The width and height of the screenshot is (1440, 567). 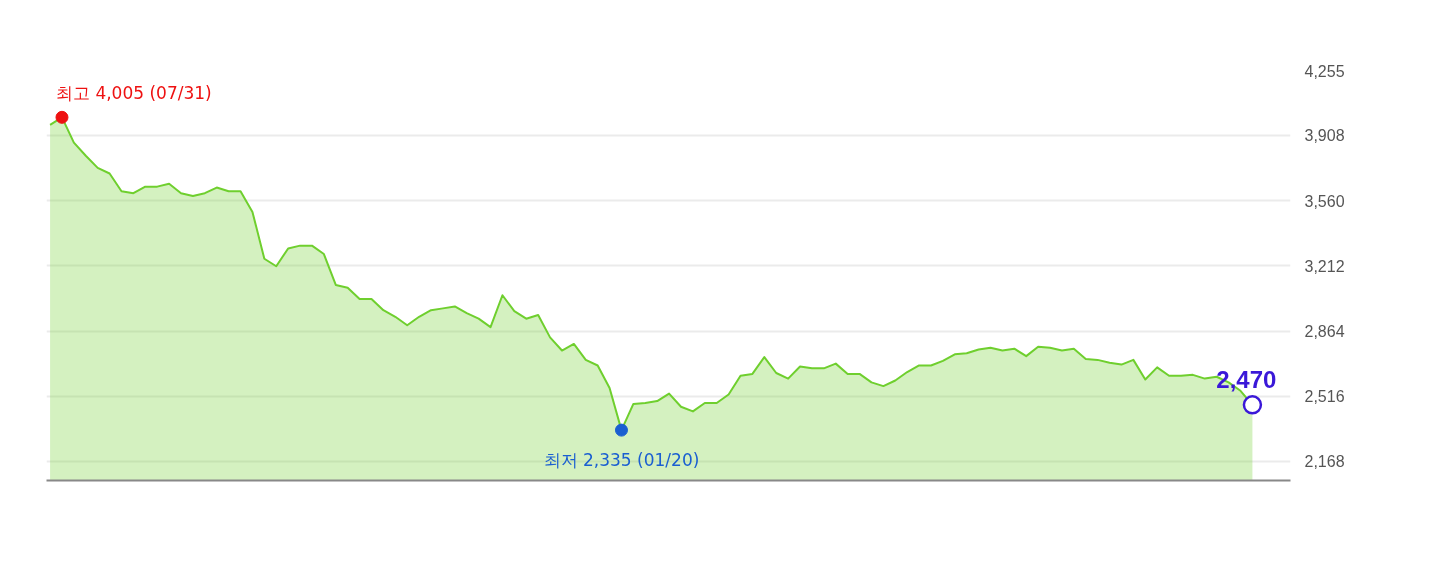 What do you see at coordinates (1324, 266) in the screenshot?
I see `y-tick-label: 3,212` at bounding box center [1324, 266].